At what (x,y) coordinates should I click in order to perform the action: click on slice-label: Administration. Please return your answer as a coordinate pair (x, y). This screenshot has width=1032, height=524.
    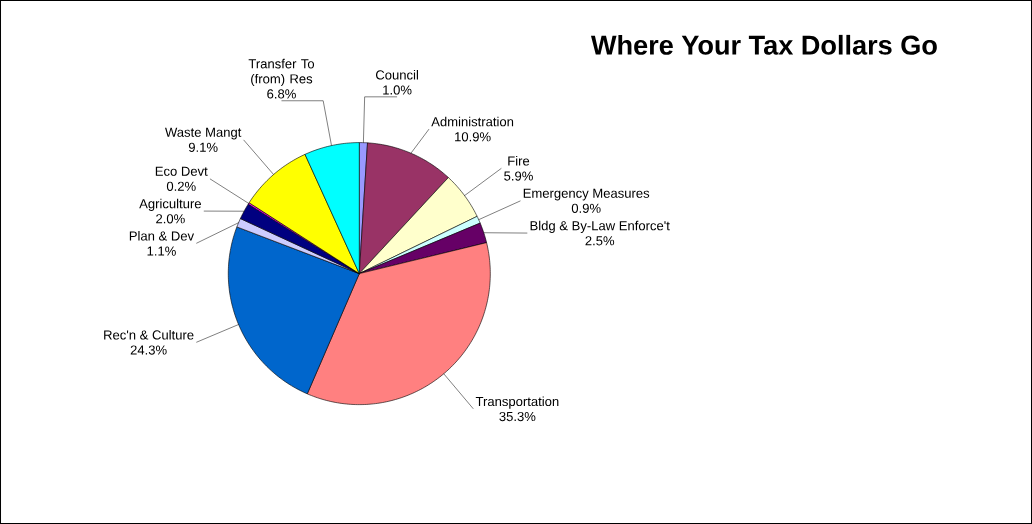
    Looking at the image, I should click on (472, 121).